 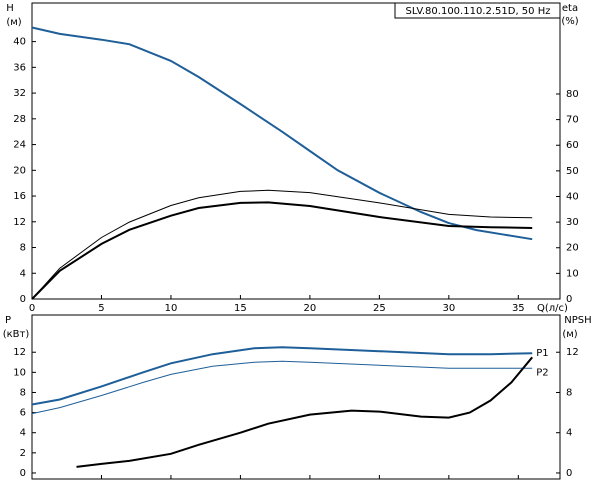 I want to click on y2-tick-label: 80, so click(x=572, y=94).